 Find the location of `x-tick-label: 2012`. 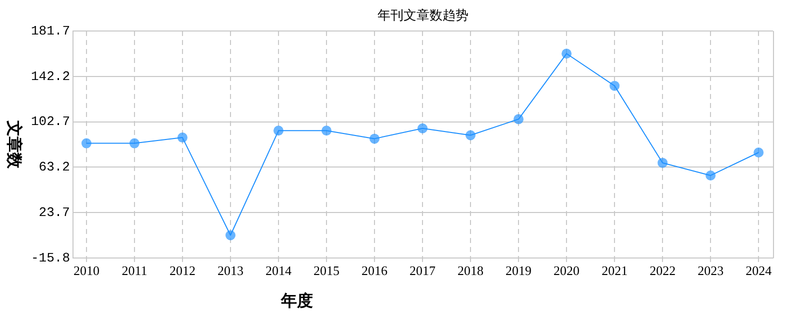

x-tick-label: 2012 is located at coordinates (182, 270).